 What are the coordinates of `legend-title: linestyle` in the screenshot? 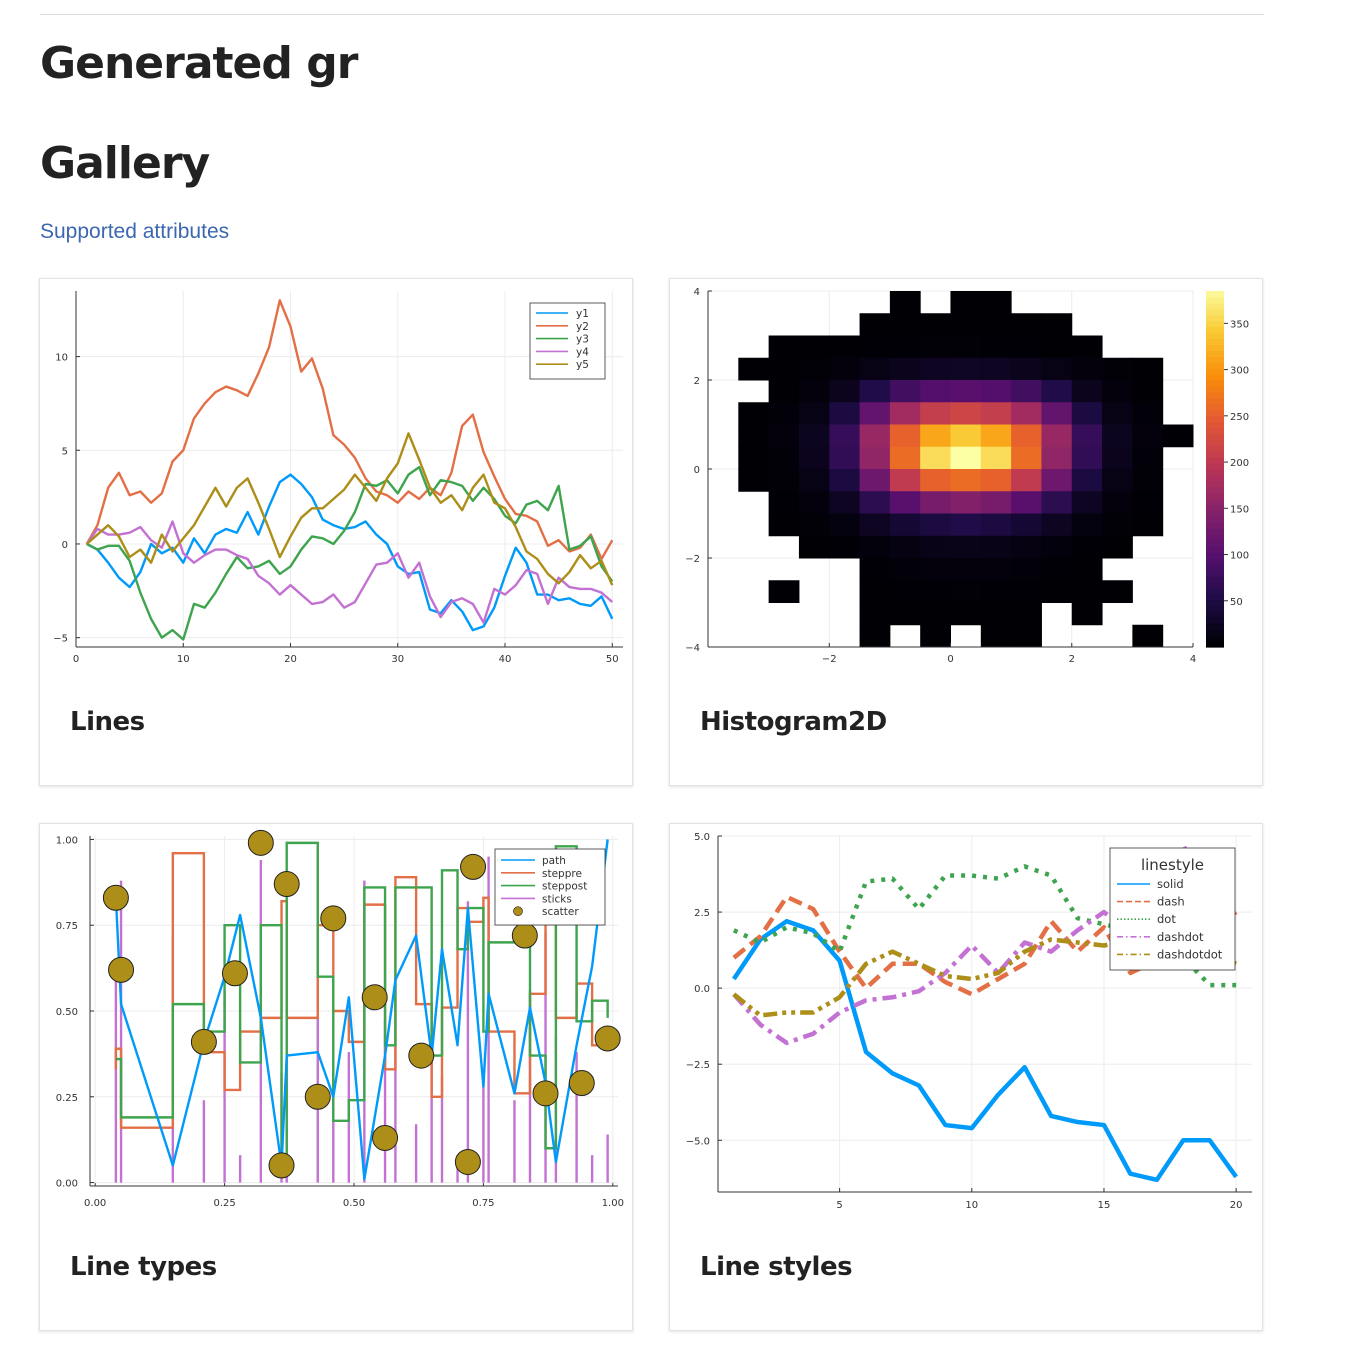 It's located at (1172, 865).